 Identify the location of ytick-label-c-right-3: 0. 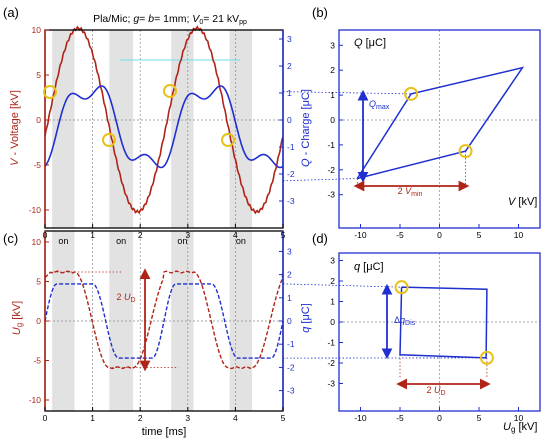
(289, 321).